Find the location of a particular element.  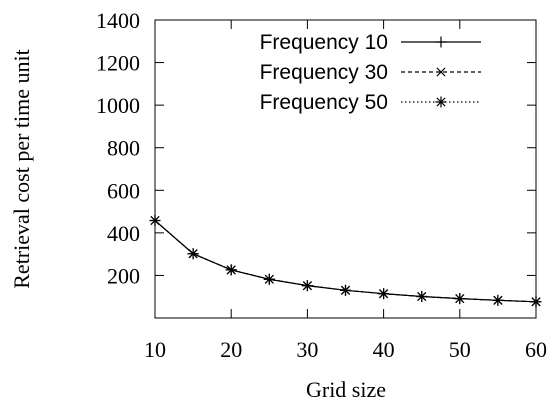

y-tick-label: 1000 is located at coordinates (118, 105).